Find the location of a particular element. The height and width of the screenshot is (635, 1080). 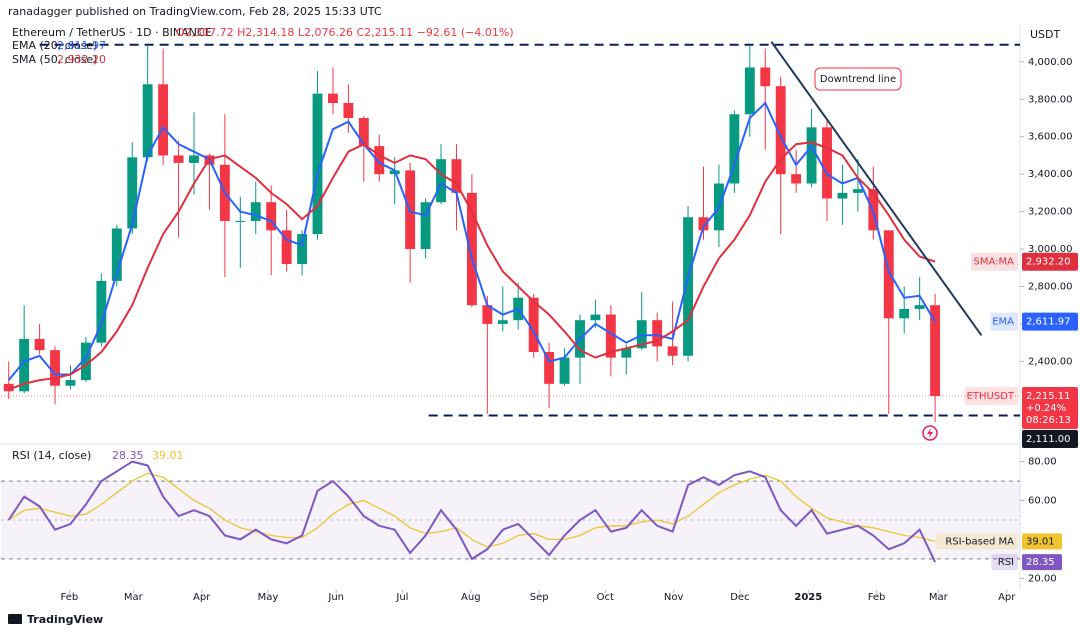

footer-logo: TradingView is located at coordinates (55, 619).